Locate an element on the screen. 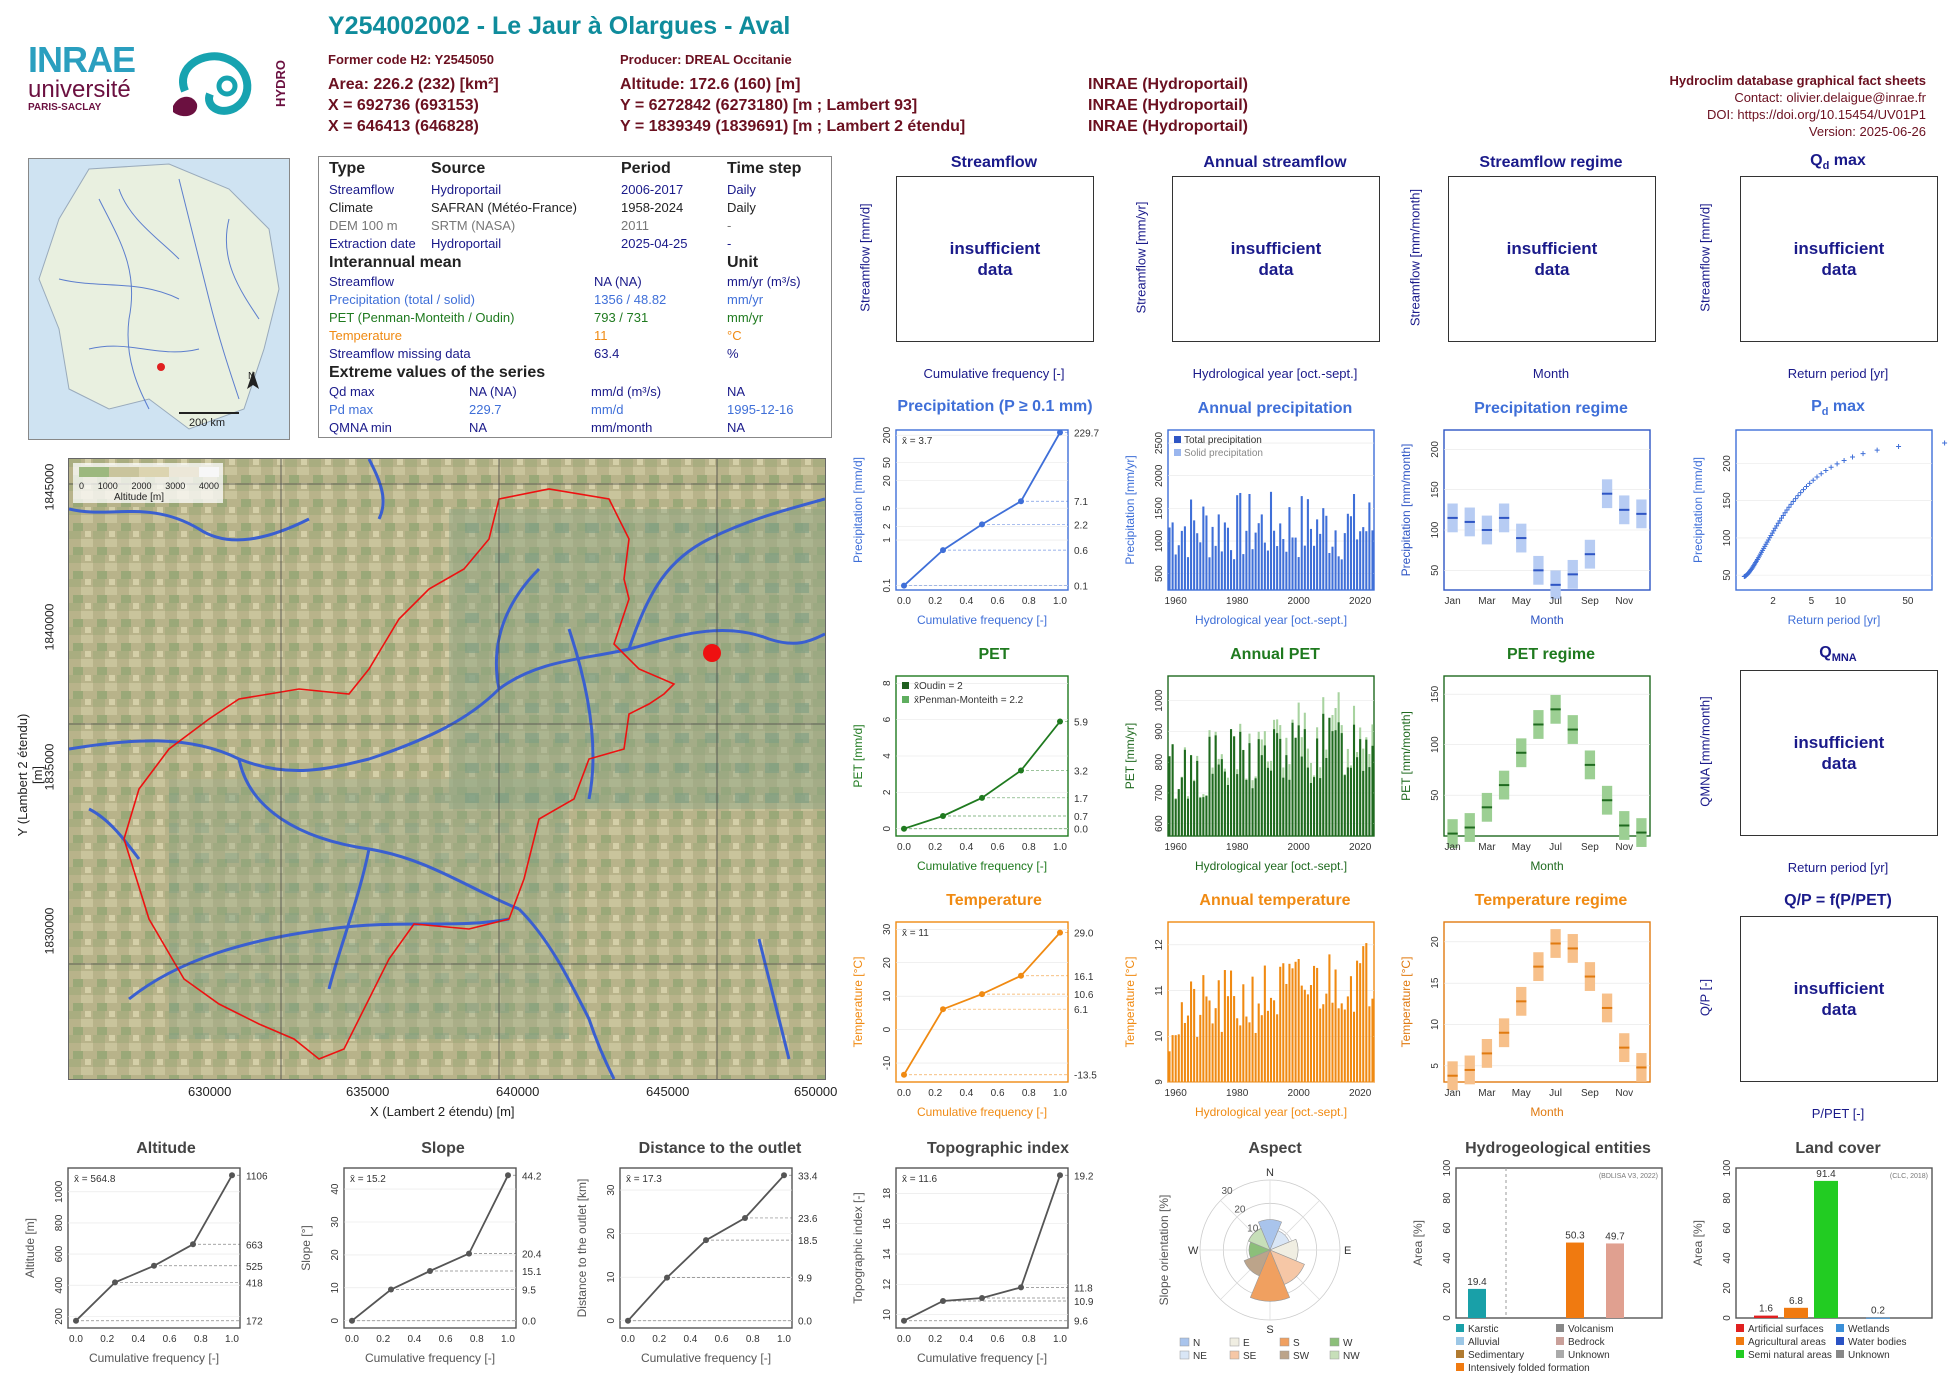  interannual-title: Interannual mean is located at coordinates (395, 262).